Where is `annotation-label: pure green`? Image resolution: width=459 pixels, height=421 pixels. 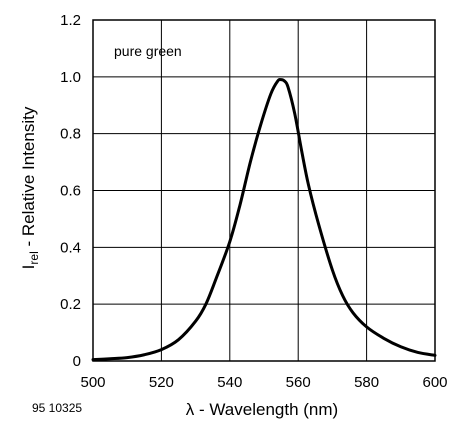
annotation-label: pure green is located at coordinates (148, 51).